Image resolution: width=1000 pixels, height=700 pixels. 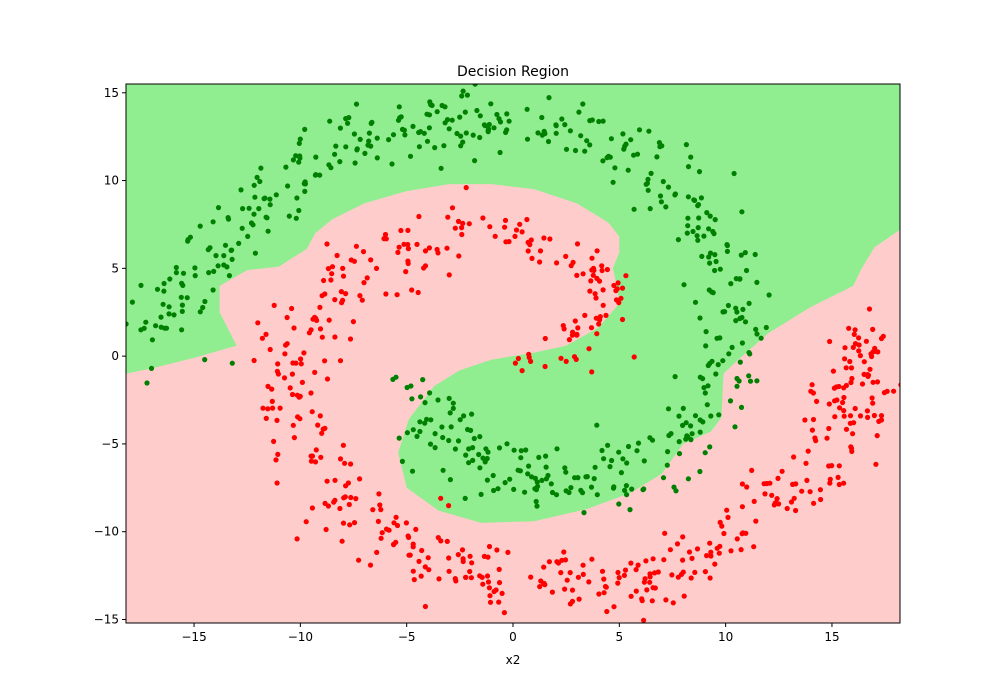 I want to click on y-tick-label: 15, so click(x=111, y=93).